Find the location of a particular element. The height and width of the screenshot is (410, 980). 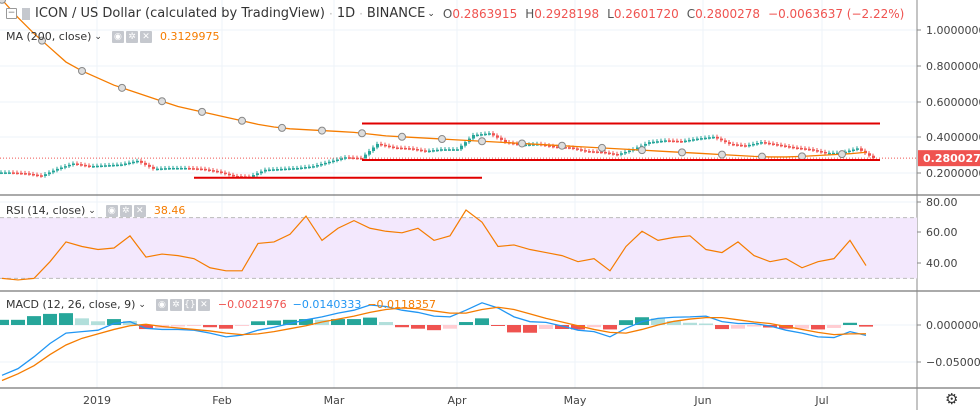

interval: 1D is located at coordinates (346, 13).